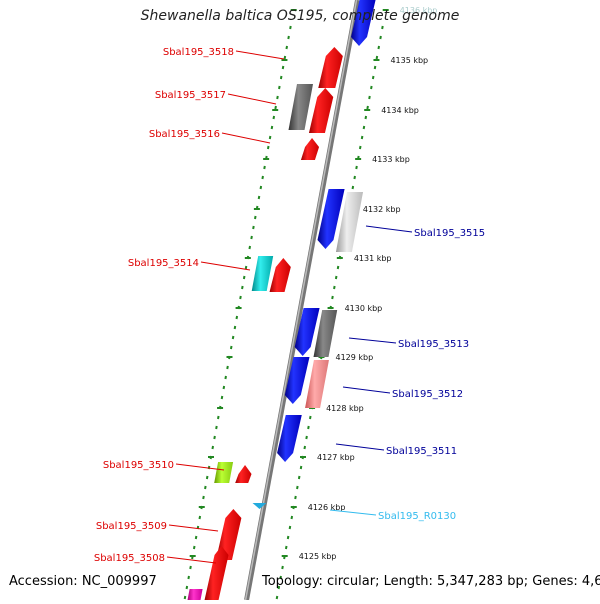 This screenshot has width=600, height=604. What do you see at coordinates (421, 451) in the screenshot?
I see `gene-label-right: Sbal195_3511` at bounding box center [421, 451].